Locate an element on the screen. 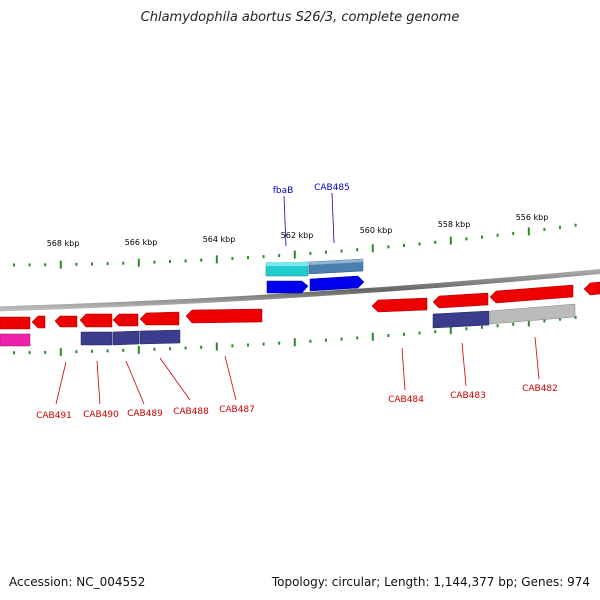 Image resolution: width=600 pixels, height=600 pixels. scale-label-560kbp: 560 kbp is located at coordinates (376, 230).